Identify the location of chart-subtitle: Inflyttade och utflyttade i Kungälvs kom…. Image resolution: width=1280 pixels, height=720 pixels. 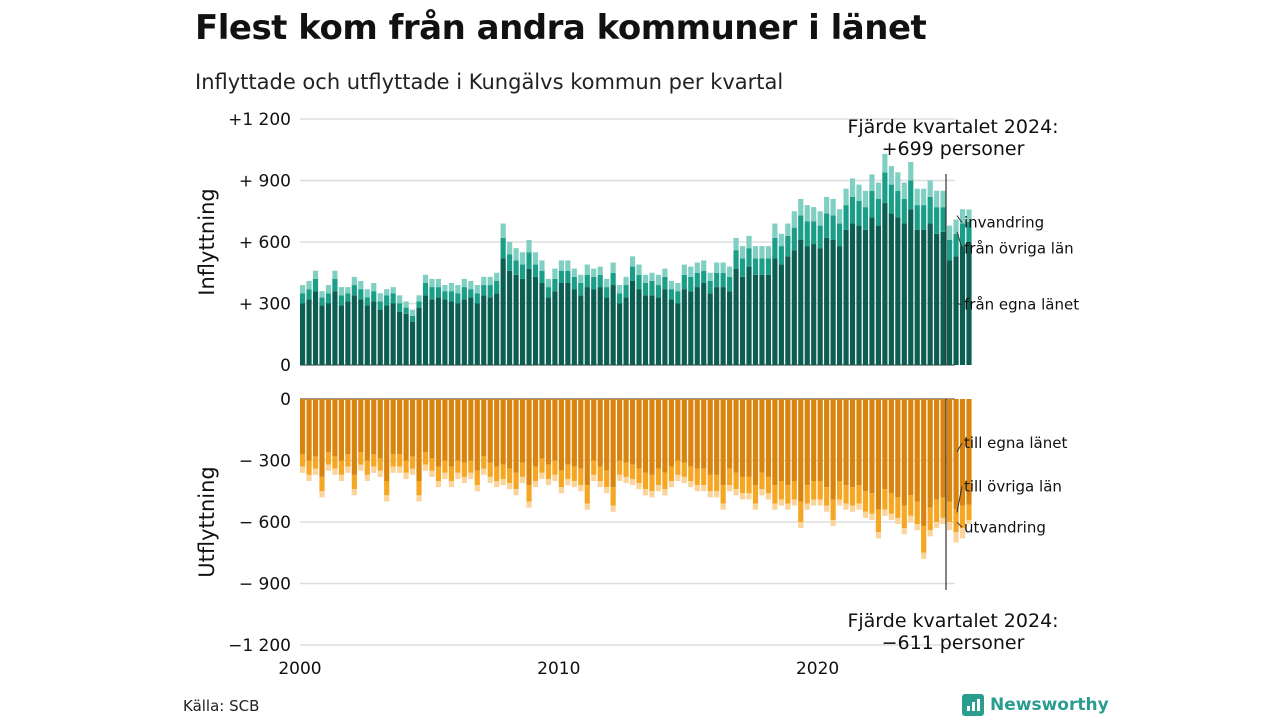
(489, 82).